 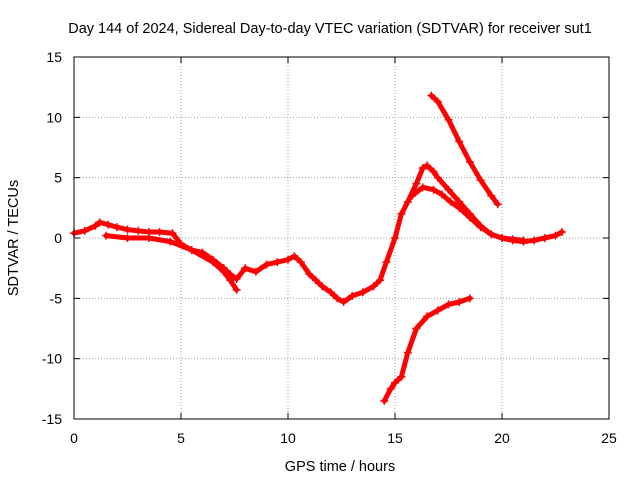 I want to click on sdtvar-high-arc-band, so click(x=464, y=150).